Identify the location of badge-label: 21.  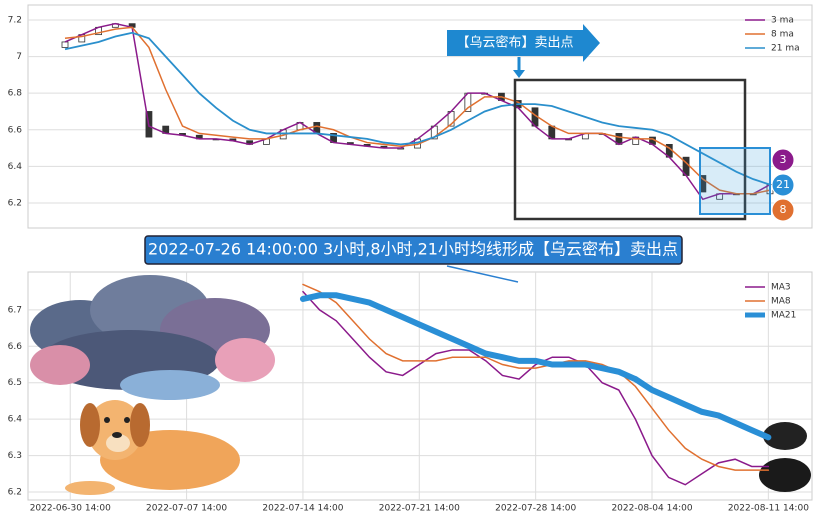
(783, 184).